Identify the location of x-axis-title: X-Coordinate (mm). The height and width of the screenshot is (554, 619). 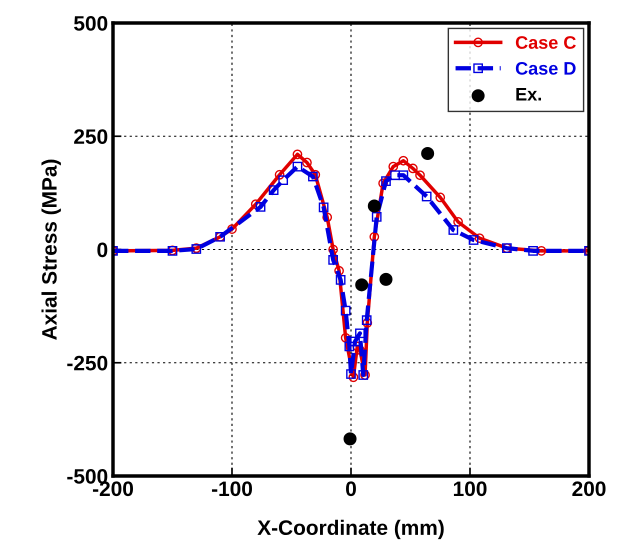
(350, 530).